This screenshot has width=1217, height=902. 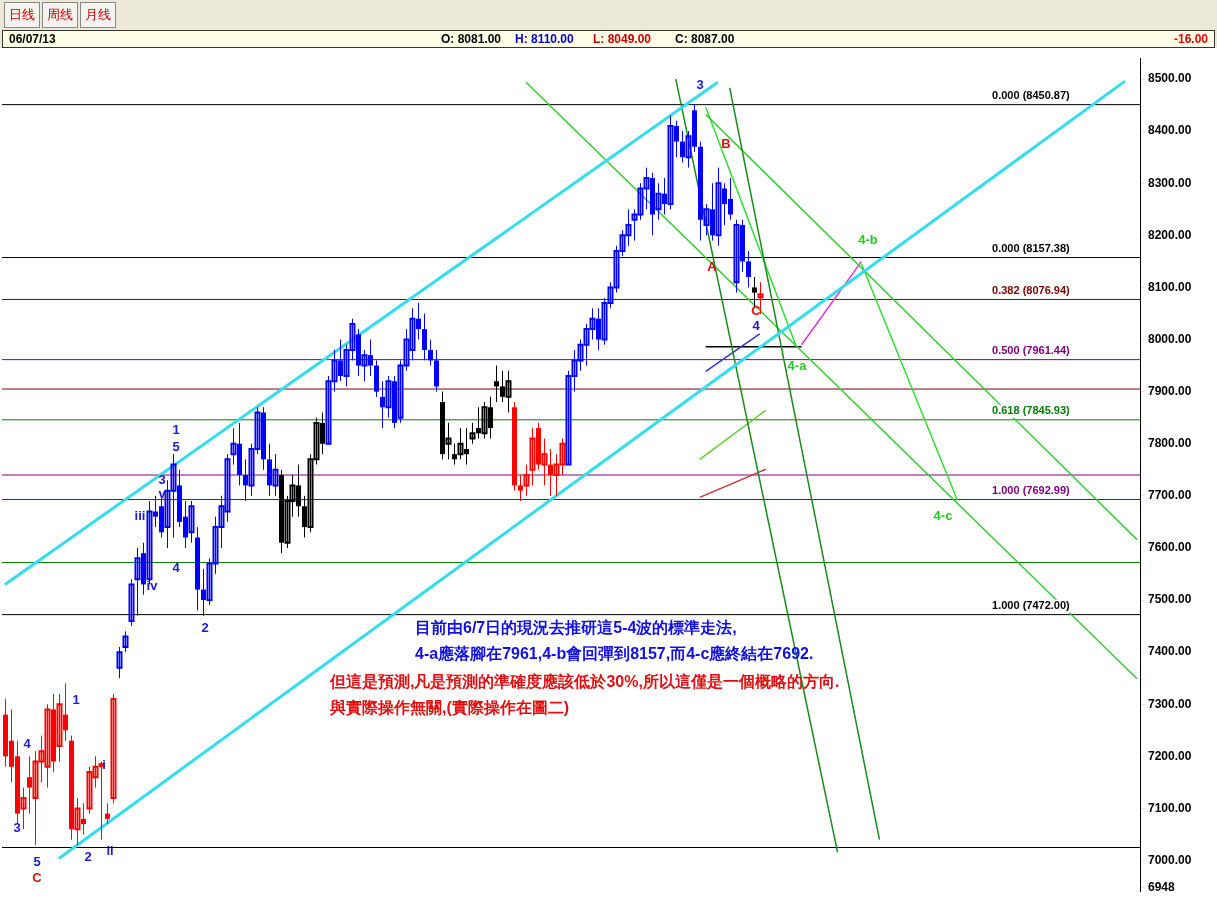 What do you see at coordinates (1170, 703) in the screenshot?
I see `y-tick-label: 7300.00` at bounding box center [1170, 703].